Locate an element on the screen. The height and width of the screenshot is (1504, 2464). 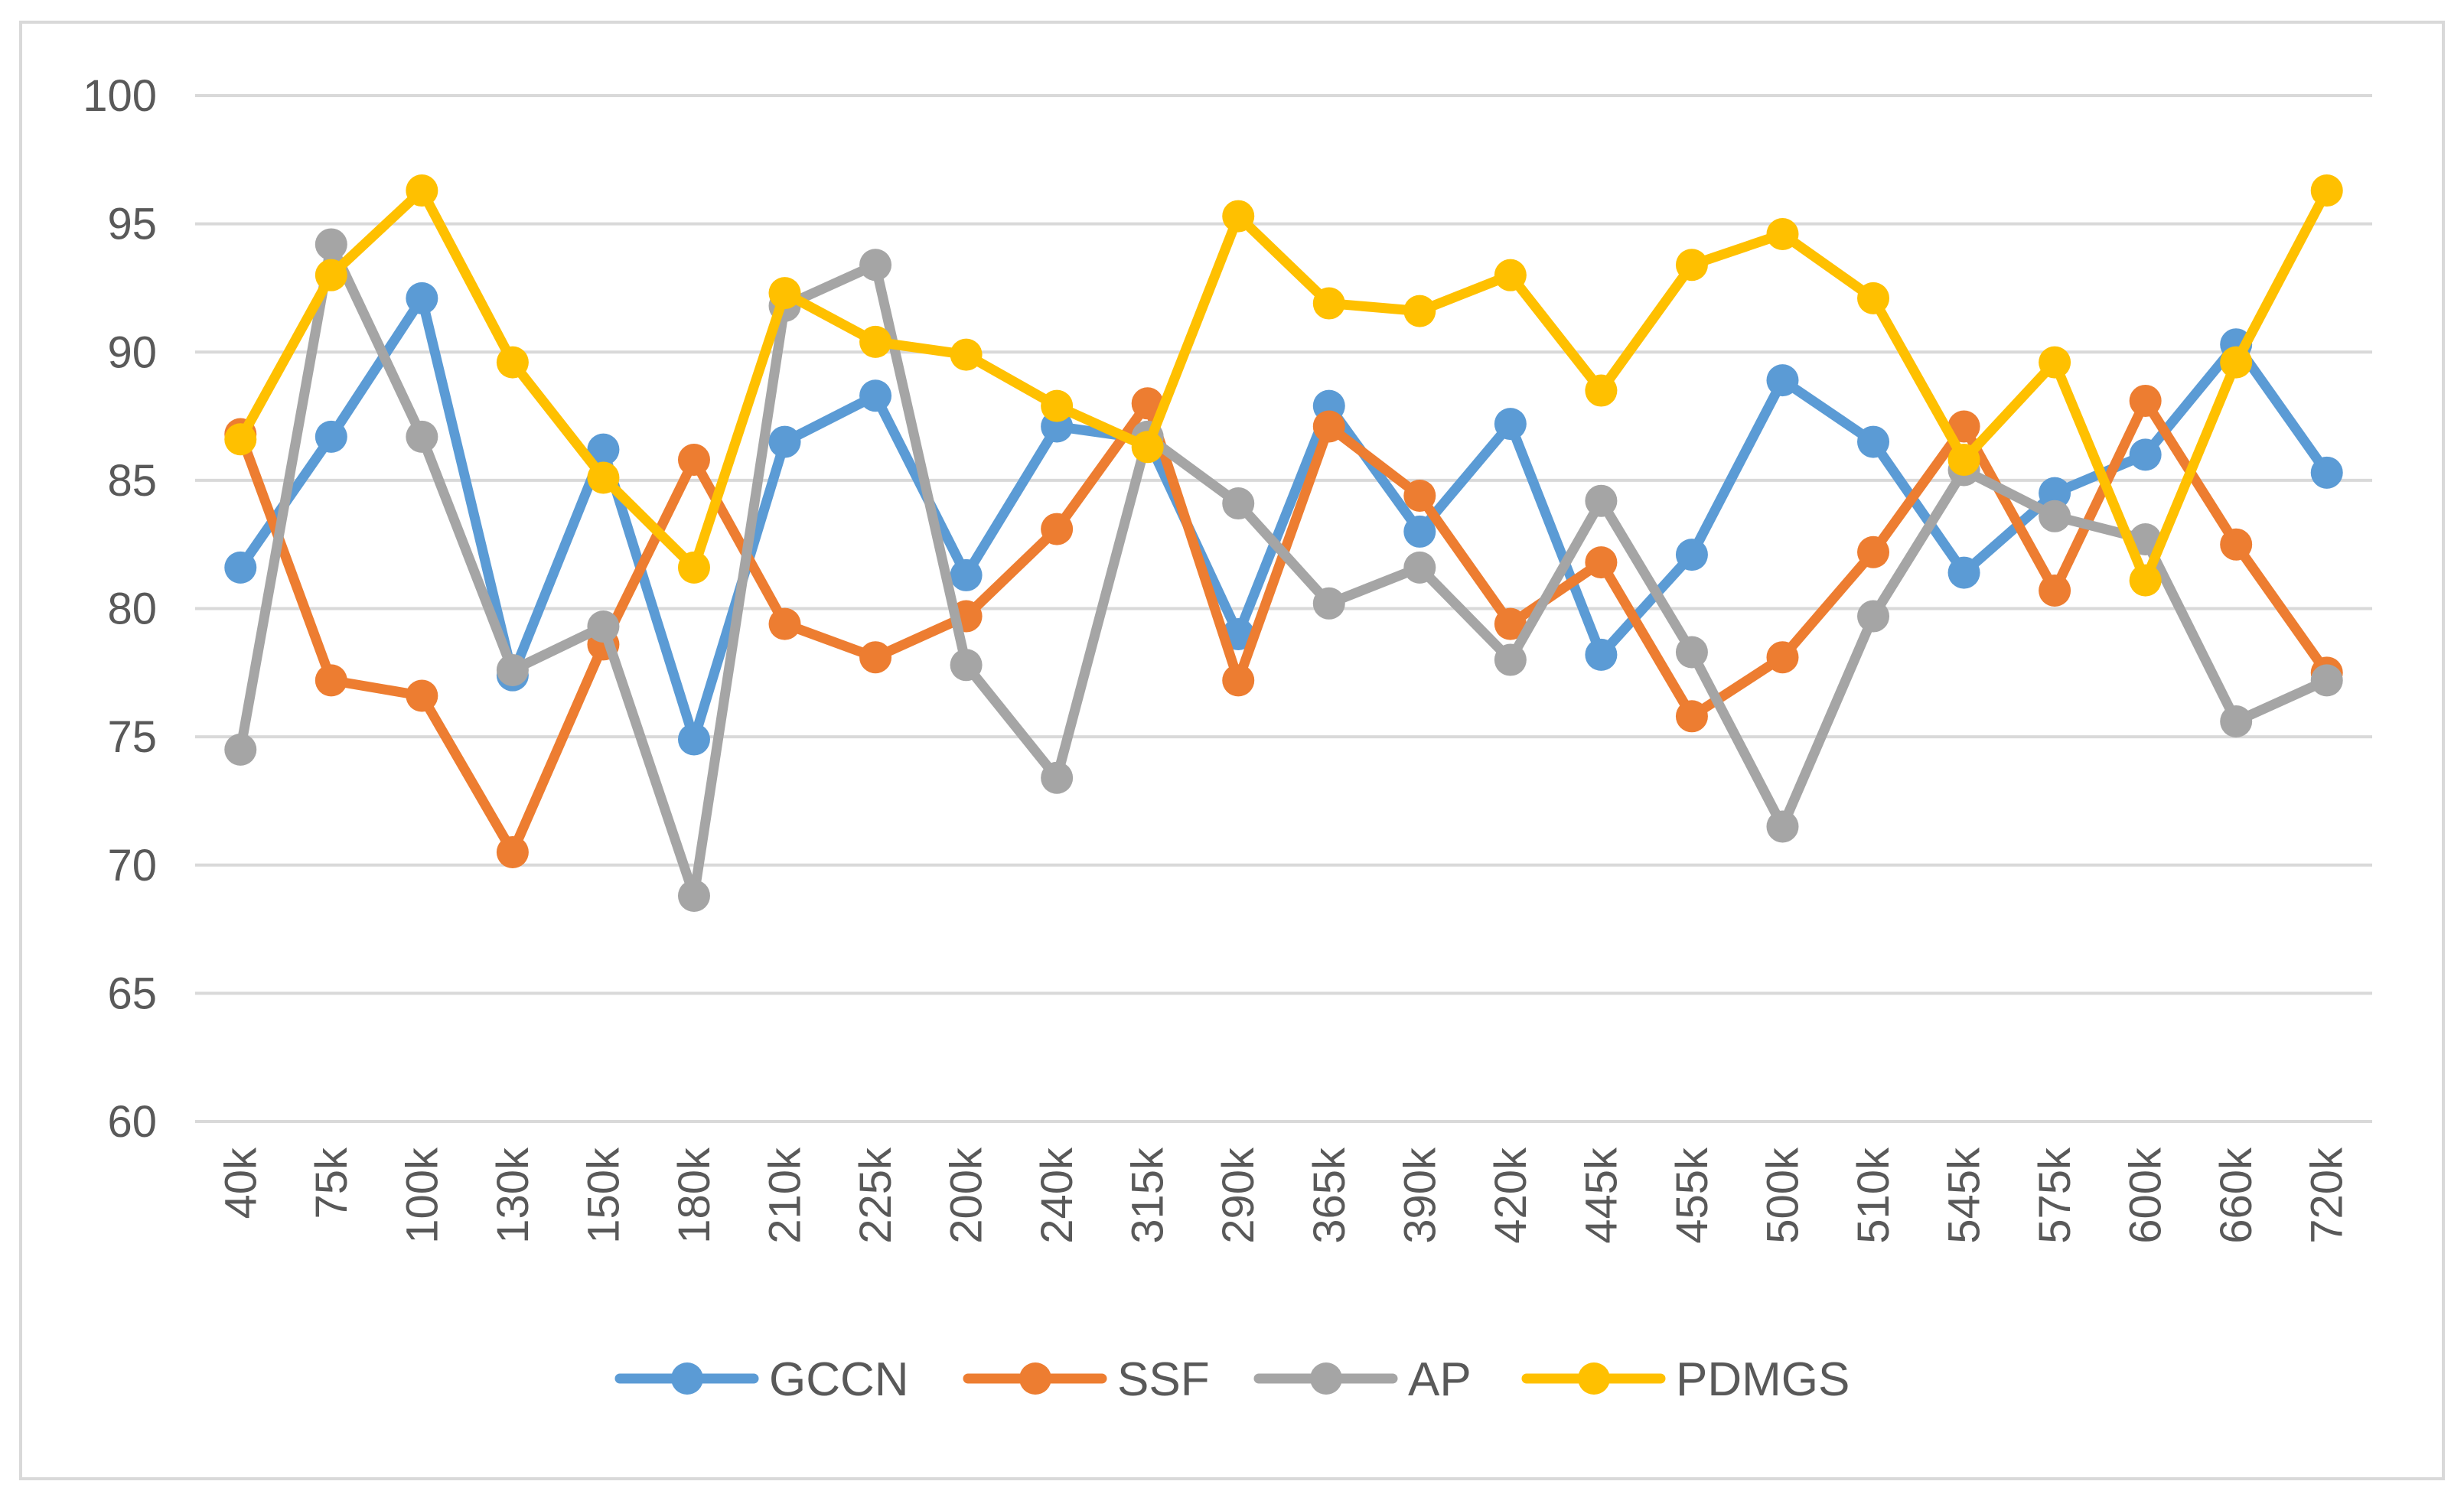
y-tick-label: 95 is located at coordinates (132, 224).